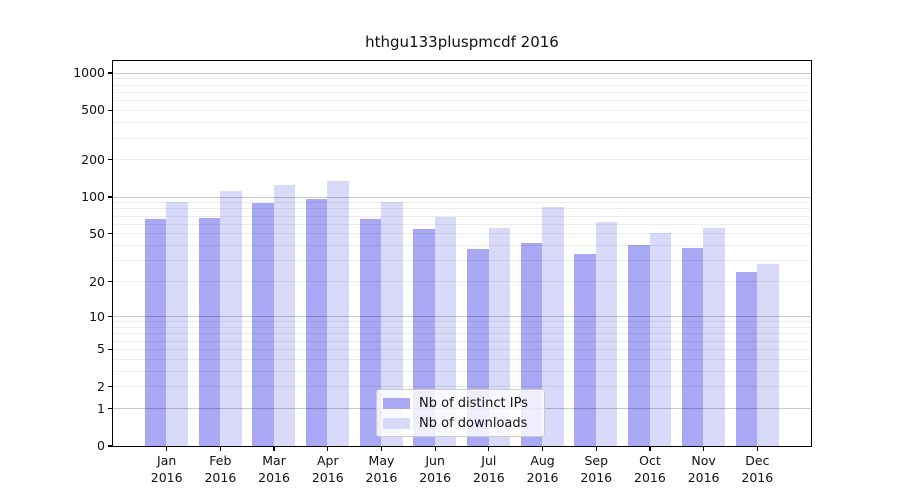 This screenshot has height=500, width=900. I want to click on y-tick-label: 50, so click(97, 233).